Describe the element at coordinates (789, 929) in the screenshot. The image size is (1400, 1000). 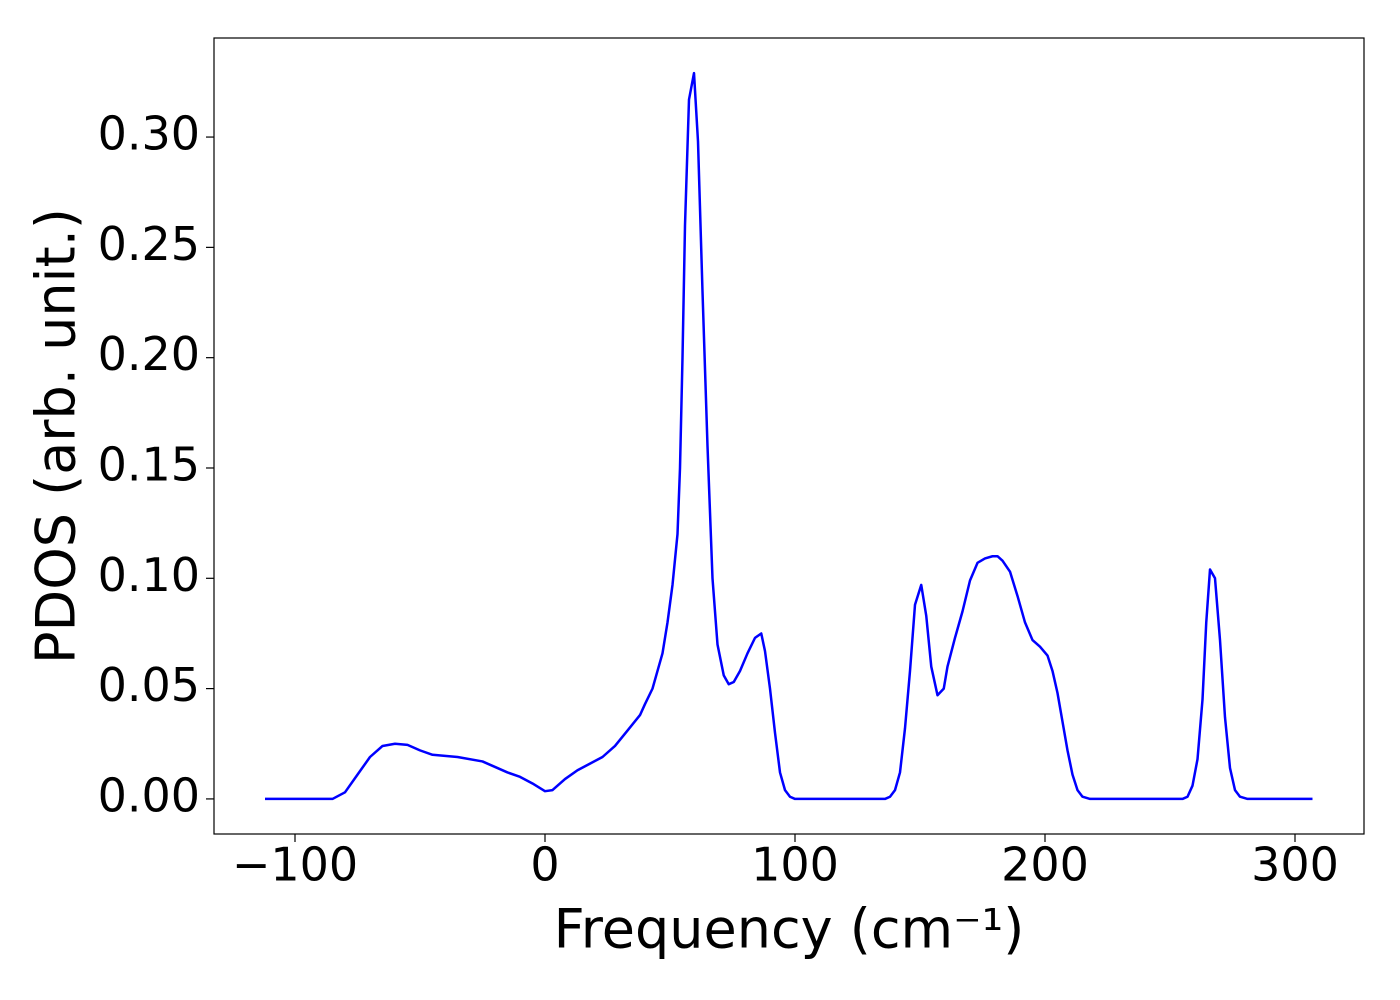
I see `x-axis-label: Frequency (cm⁻¹)` at that location.